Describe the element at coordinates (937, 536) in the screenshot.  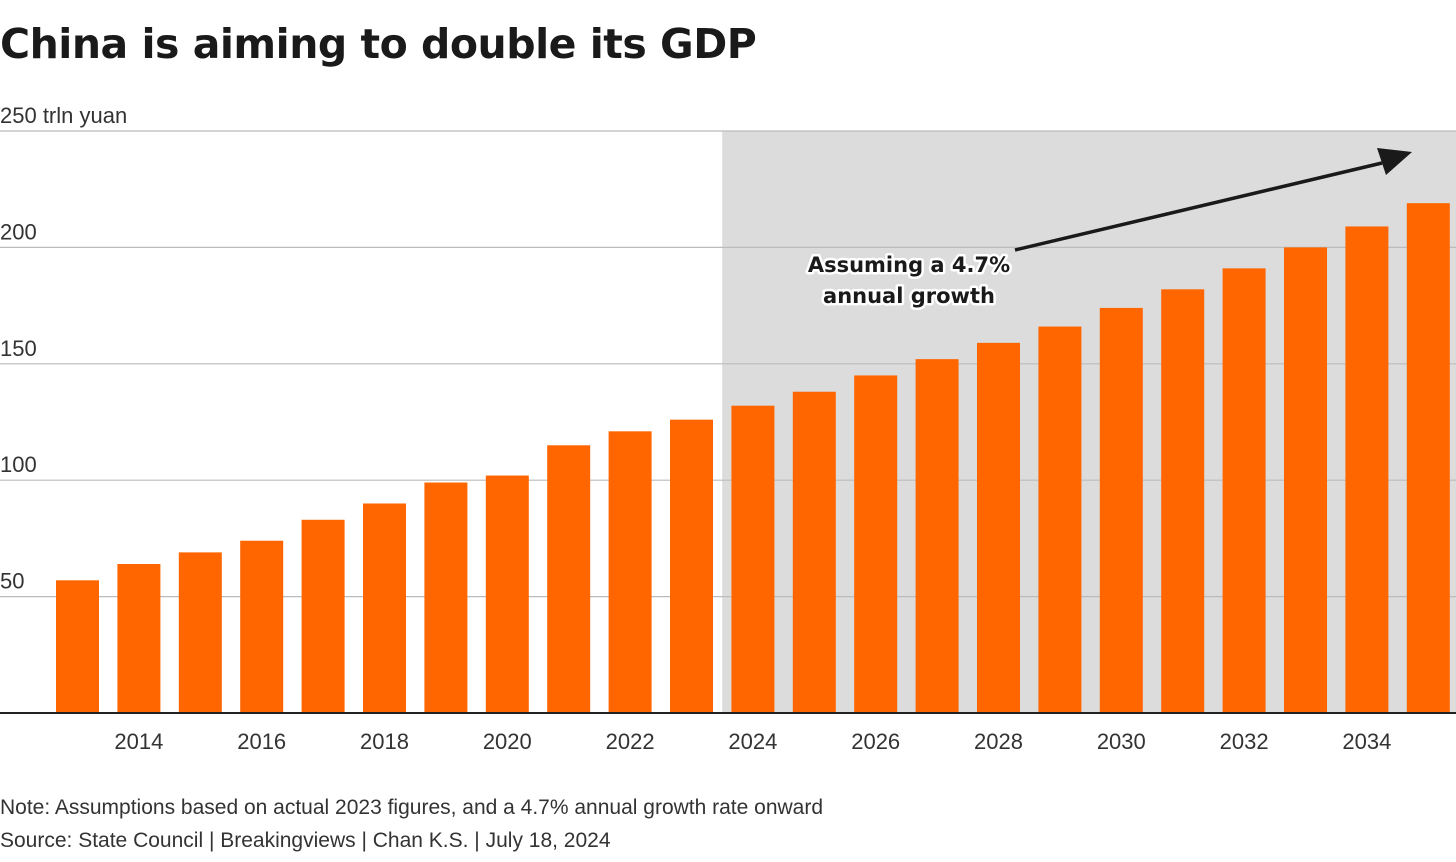
I see `bar-2027` at that location.